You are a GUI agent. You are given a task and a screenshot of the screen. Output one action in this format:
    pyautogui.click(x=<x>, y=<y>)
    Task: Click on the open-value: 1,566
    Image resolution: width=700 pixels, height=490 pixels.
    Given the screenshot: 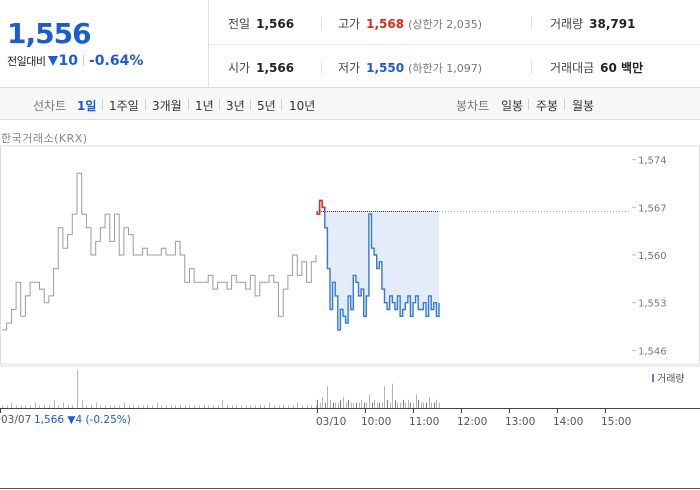 What is the action you would take?
    pyautogui.click(x=275, y=68)
    